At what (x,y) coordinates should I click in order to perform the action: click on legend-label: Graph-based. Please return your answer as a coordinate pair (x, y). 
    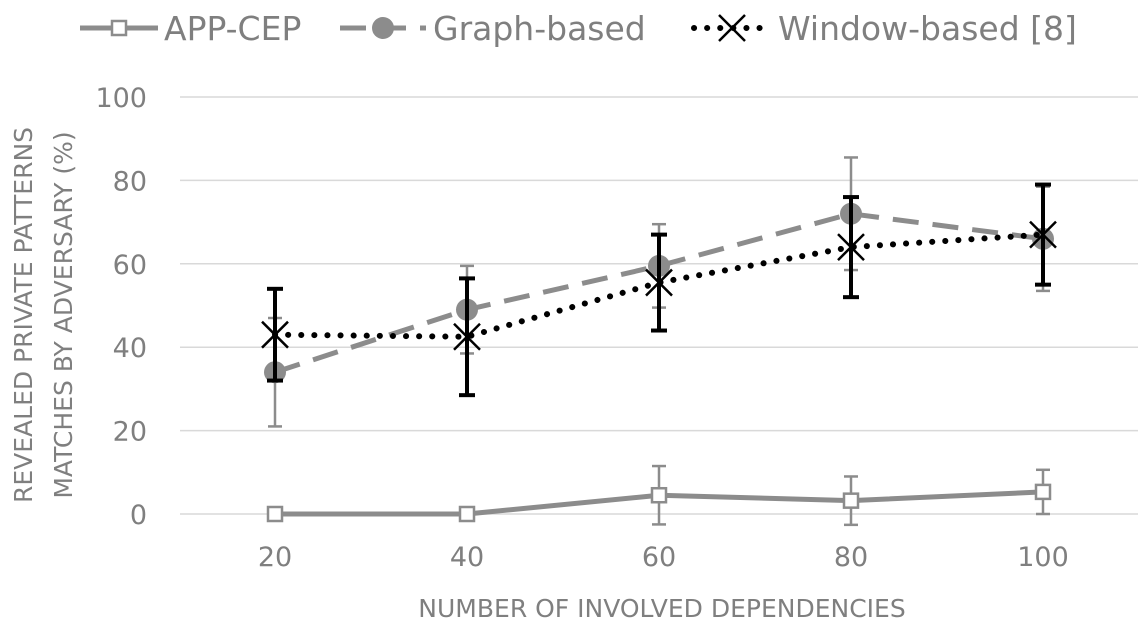
    Looking at the image, I should click on (539, 28).